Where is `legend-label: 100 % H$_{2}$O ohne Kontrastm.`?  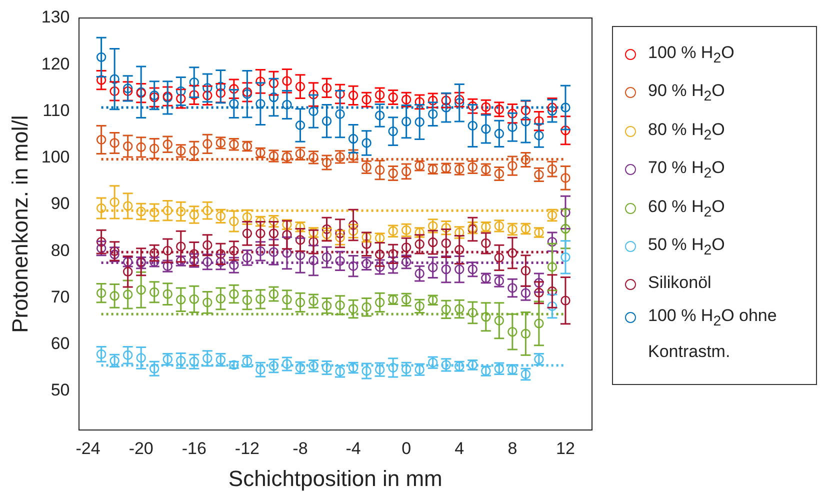
legend-label: 100 % H$_{2}$O ohne Kontrastm. is located at coordinates (713, 334).